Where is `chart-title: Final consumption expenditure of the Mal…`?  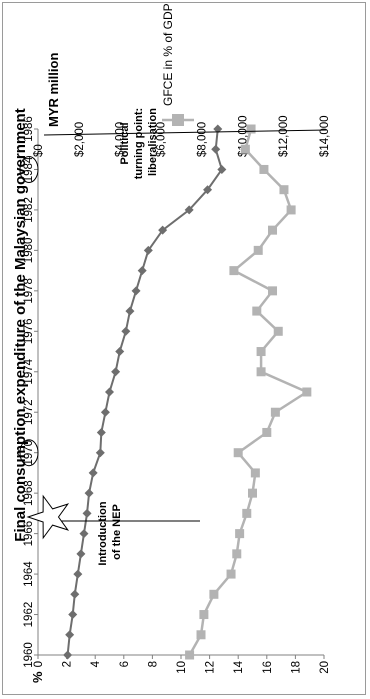 chart-title: Final consumption expenditure of the Mal… is located at coordinates (20, 324).